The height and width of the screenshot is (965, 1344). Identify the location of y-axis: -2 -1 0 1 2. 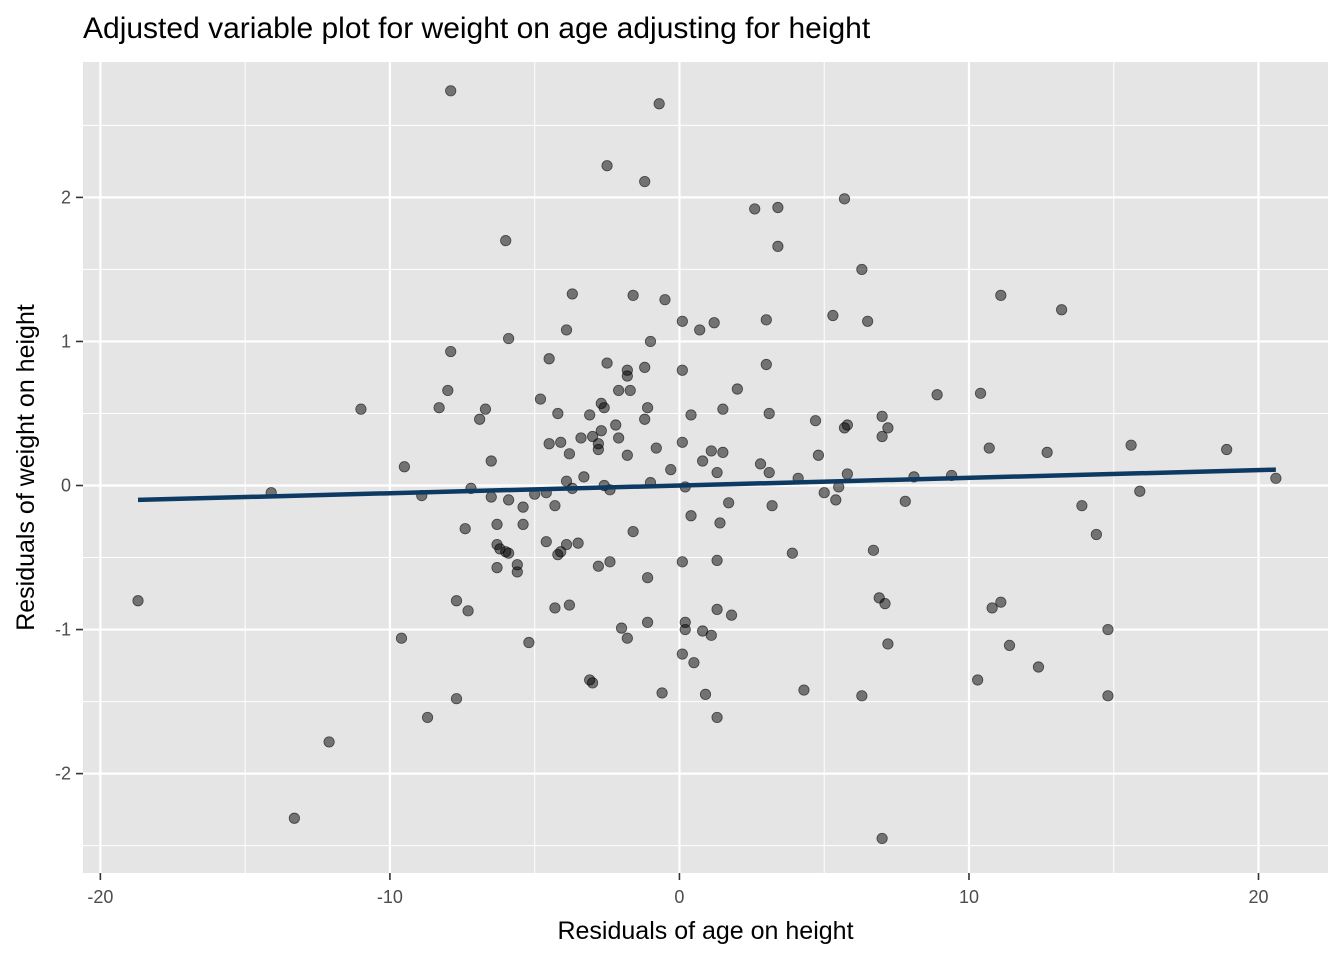
(69, 485).